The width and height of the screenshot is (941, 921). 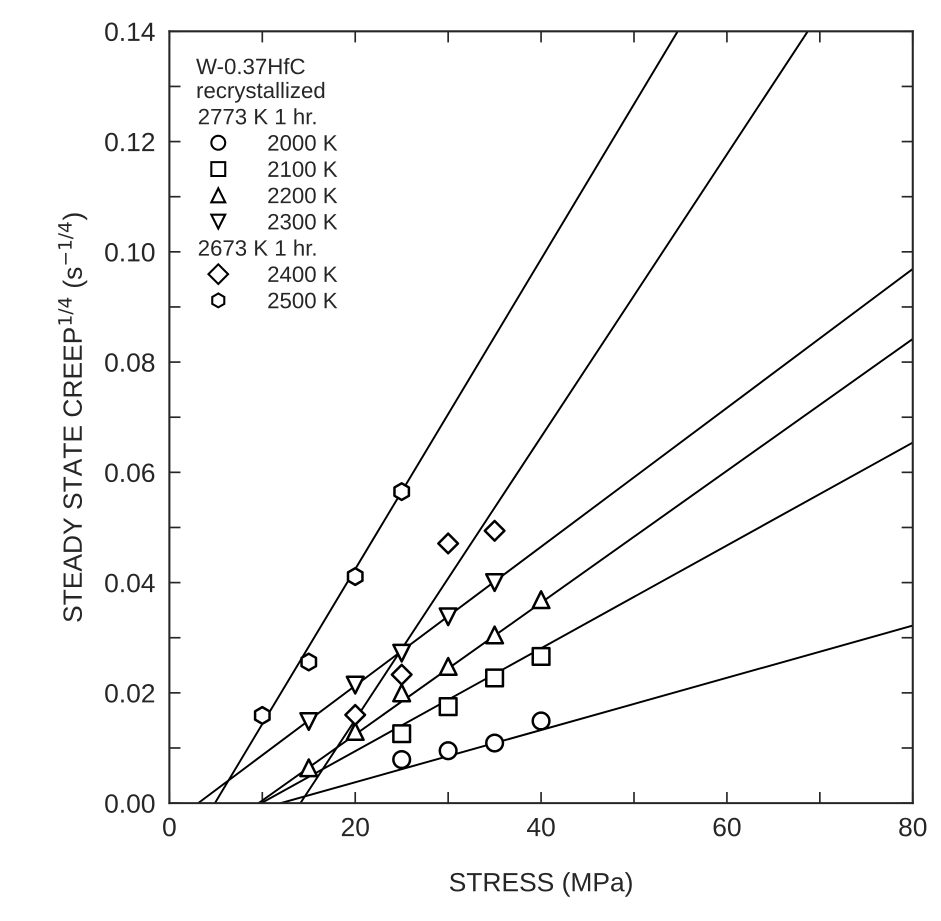 What do you see at coordinates (541, 827) in the screenshot?
I see `x-tick-label: 40` at bounding box center [541, 827].